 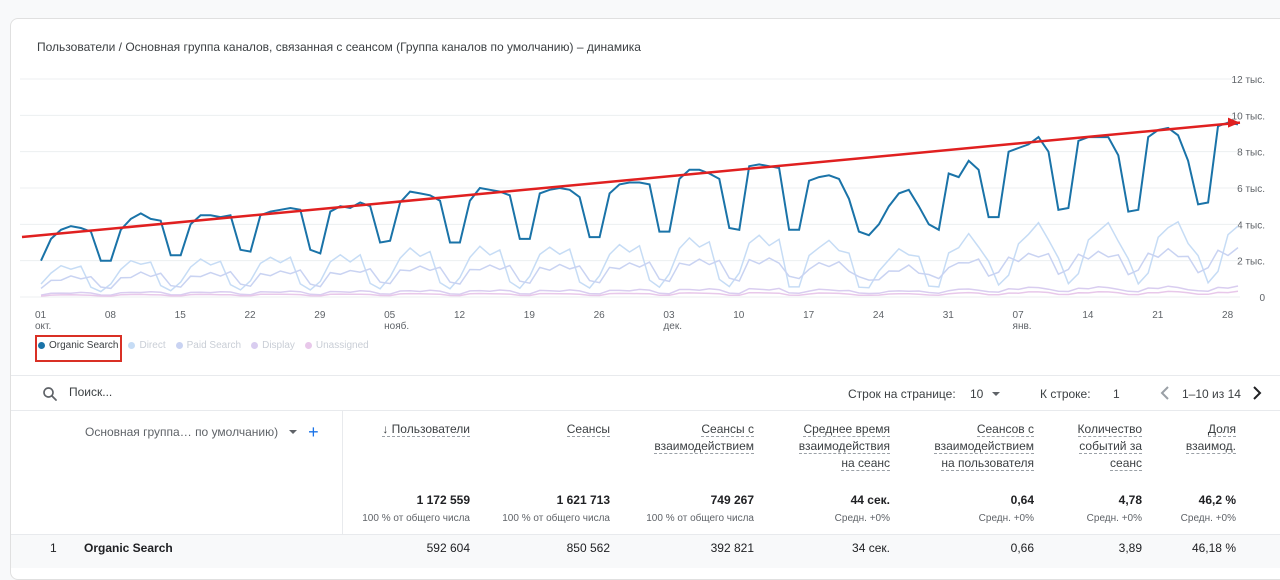 What do you see at coordinates (448, 548) in the screenshot?
I see `row-metric-value: 592 604` at bounding box center [448, 548].